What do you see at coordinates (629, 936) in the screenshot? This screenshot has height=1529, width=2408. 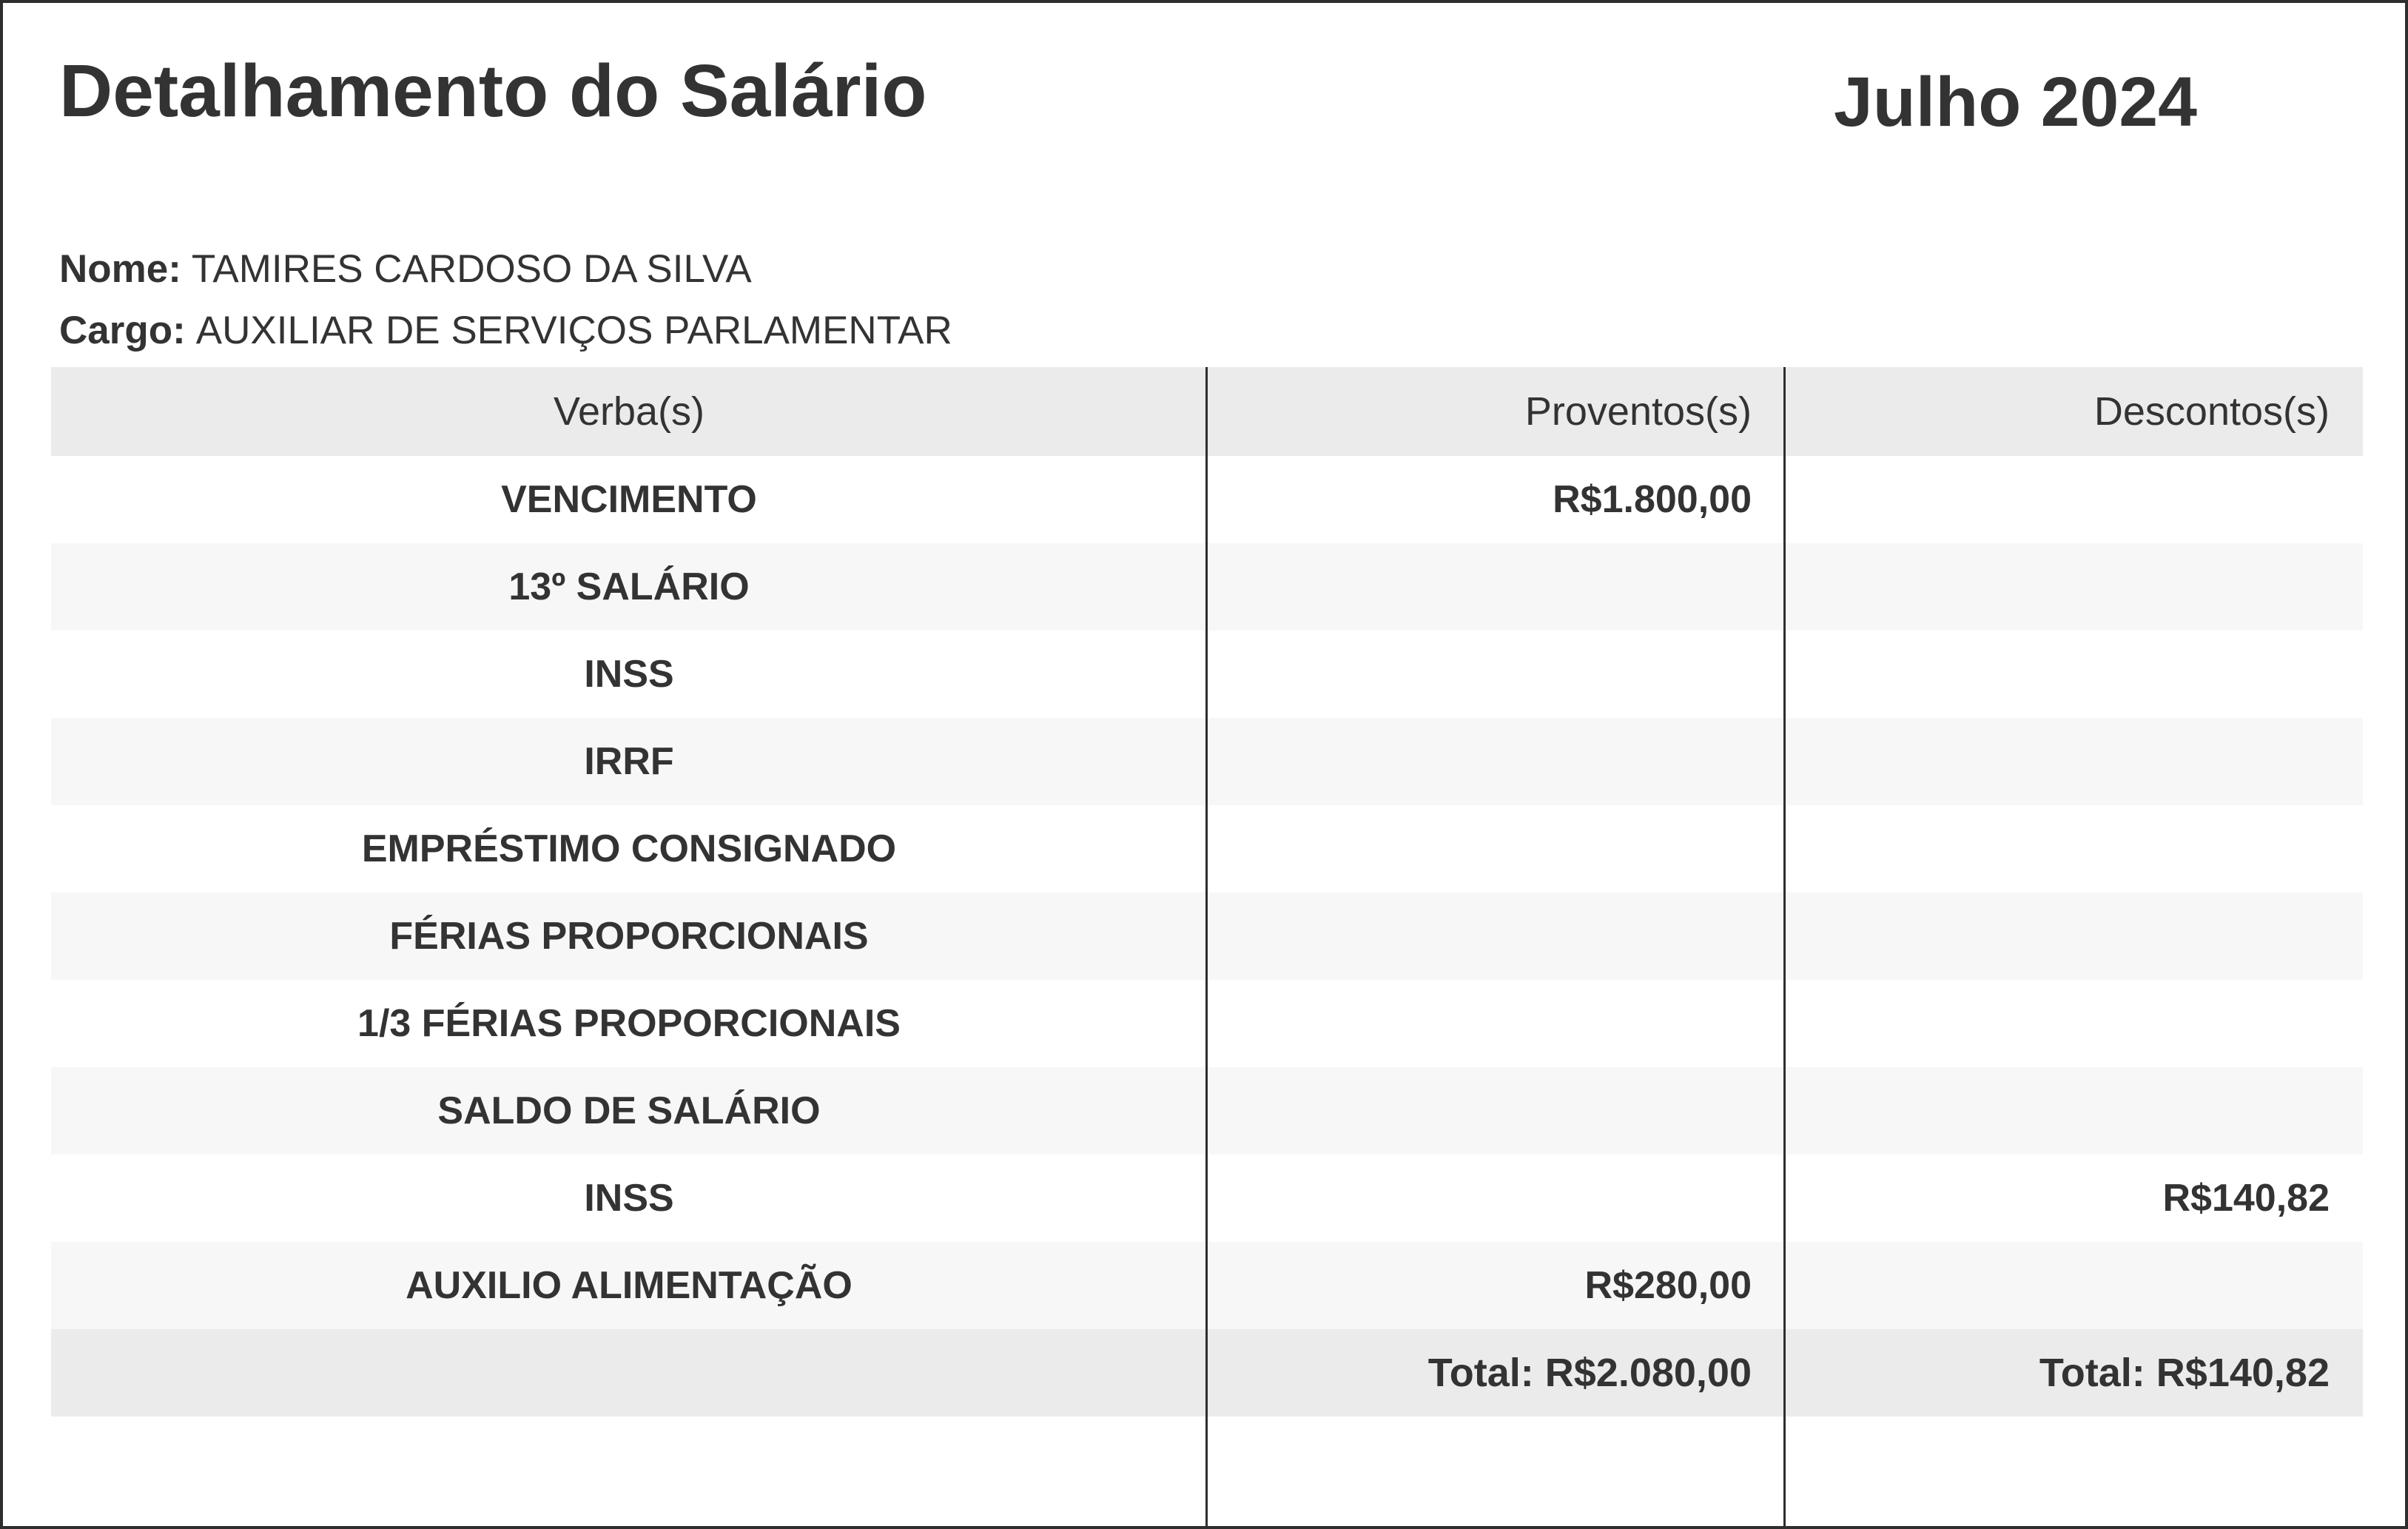 I see `verba-cell: FÉRIAS PROPORCIONAIS` at bounding box center [629, 936].